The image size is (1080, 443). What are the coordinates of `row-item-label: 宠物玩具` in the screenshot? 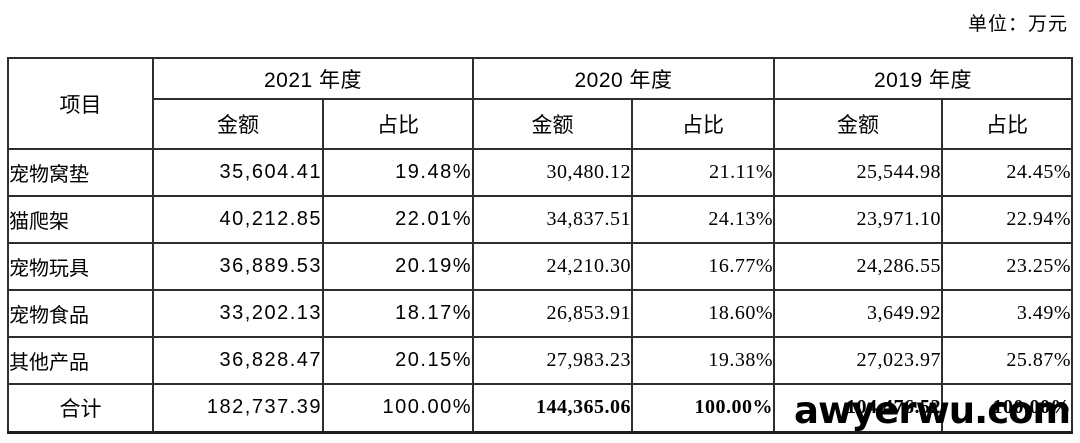 It's located at (80, 266).